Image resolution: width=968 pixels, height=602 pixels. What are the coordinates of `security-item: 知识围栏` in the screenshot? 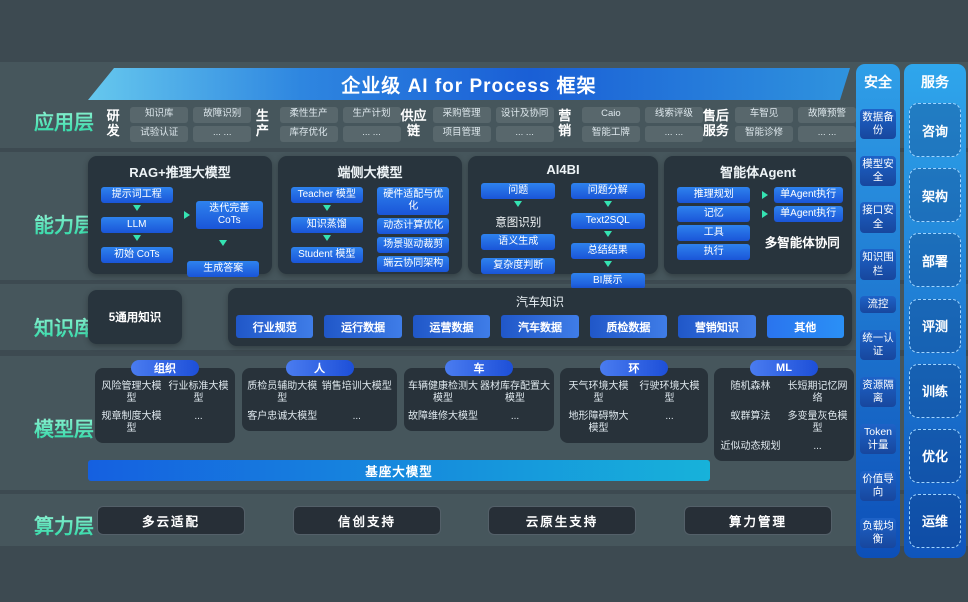 It's located at (878, 264).